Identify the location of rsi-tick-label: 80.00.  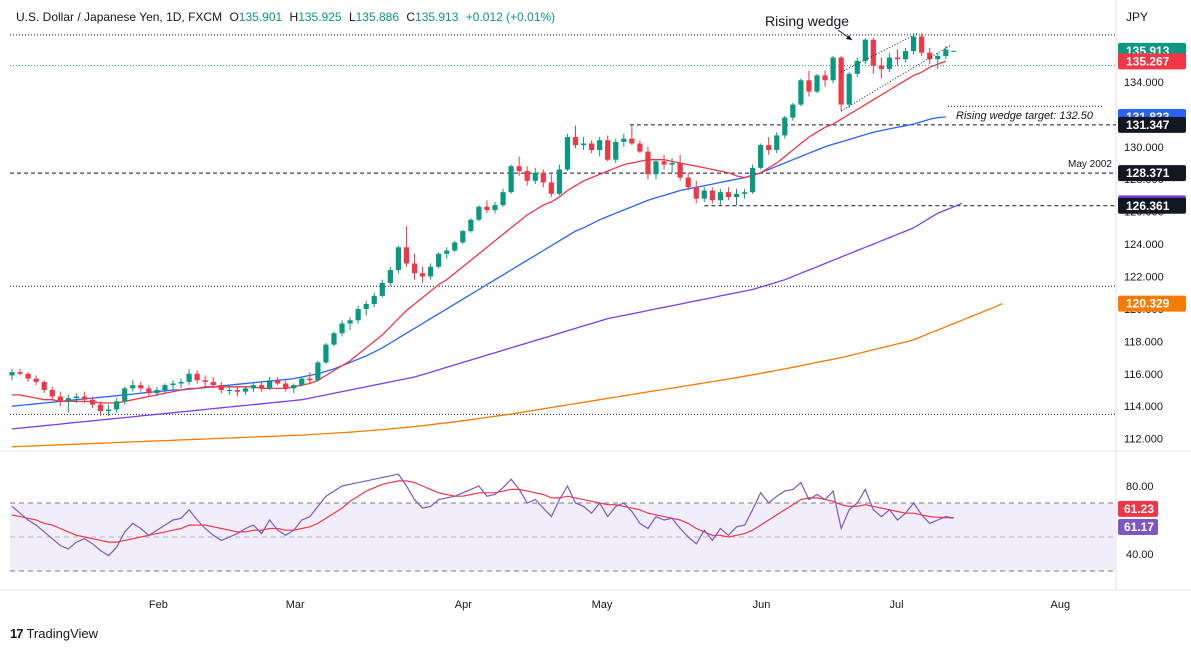
(1140, 487).